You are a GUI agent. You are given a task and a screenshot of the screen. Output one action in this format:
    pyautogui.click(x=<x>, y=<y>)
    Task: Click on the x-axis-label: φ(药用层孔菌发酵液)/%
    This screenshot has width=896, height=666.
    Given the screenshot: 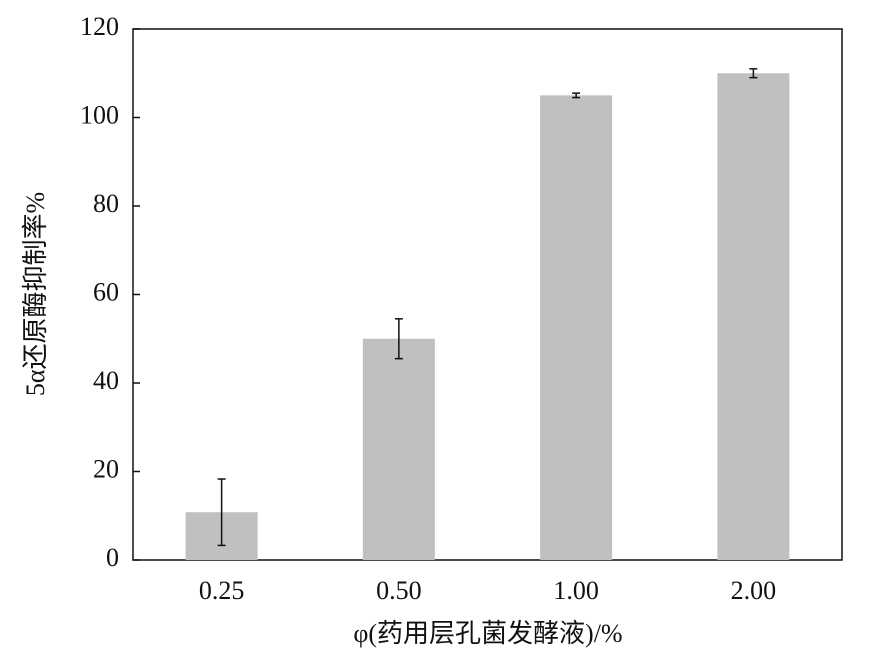 What is the action you would take?
    pyautogui.click(x=487, y=633)
    